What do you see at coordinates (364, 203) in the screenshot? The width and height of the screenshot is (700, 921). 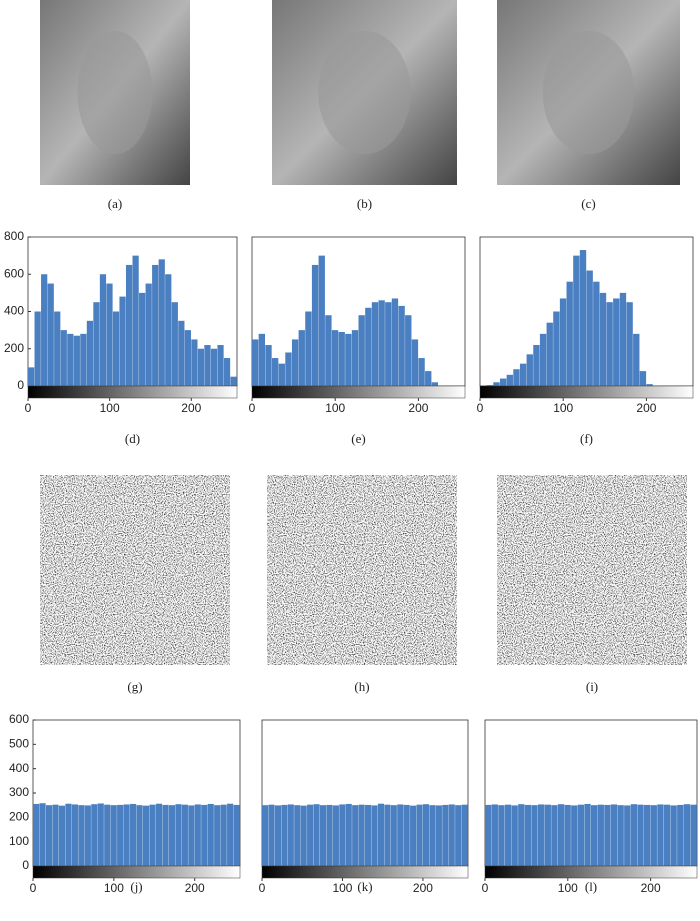 I see `caption: (b)` at bounding box center [364, 203].